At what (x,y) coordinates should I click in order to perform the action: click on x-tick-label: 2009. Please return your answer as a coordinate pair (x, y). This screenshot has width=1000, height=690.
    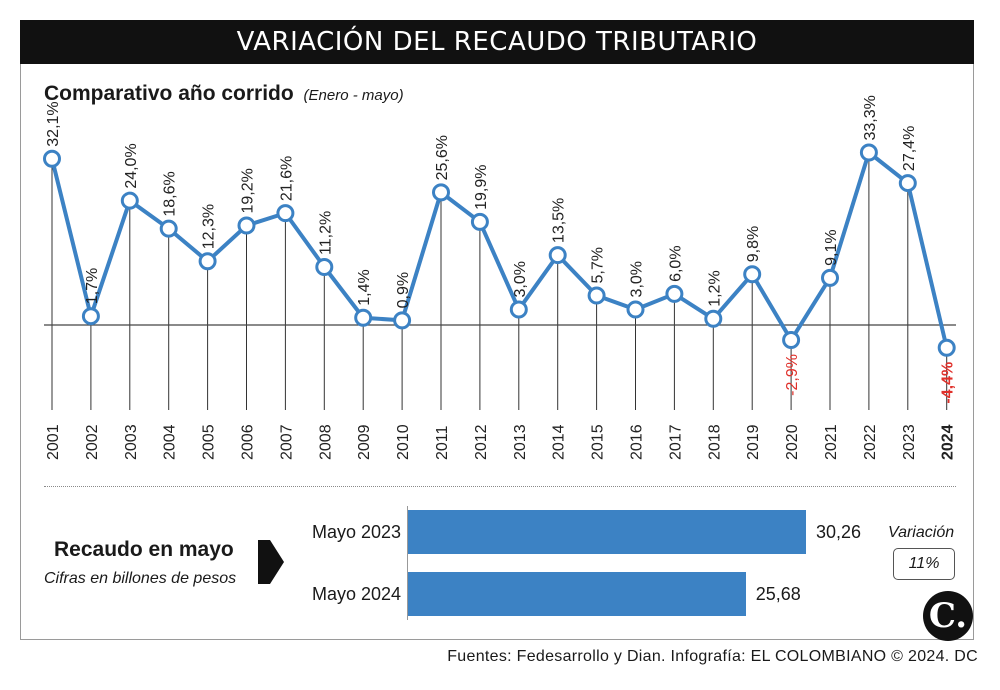
    Looking at the image, I should click on (364, 442).